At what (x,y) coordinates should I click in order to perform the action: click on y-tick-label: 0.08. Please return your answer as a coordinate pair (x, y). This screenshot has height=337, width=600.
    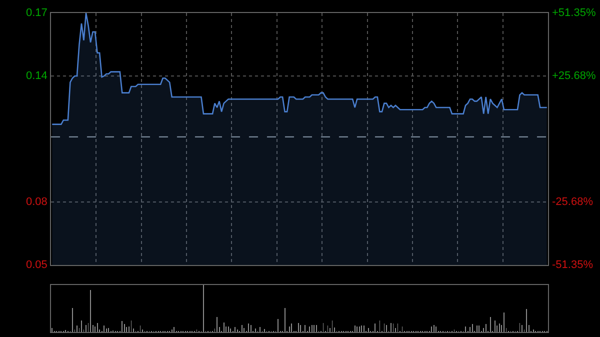
    Looking at the image, I should click on (37, 202).